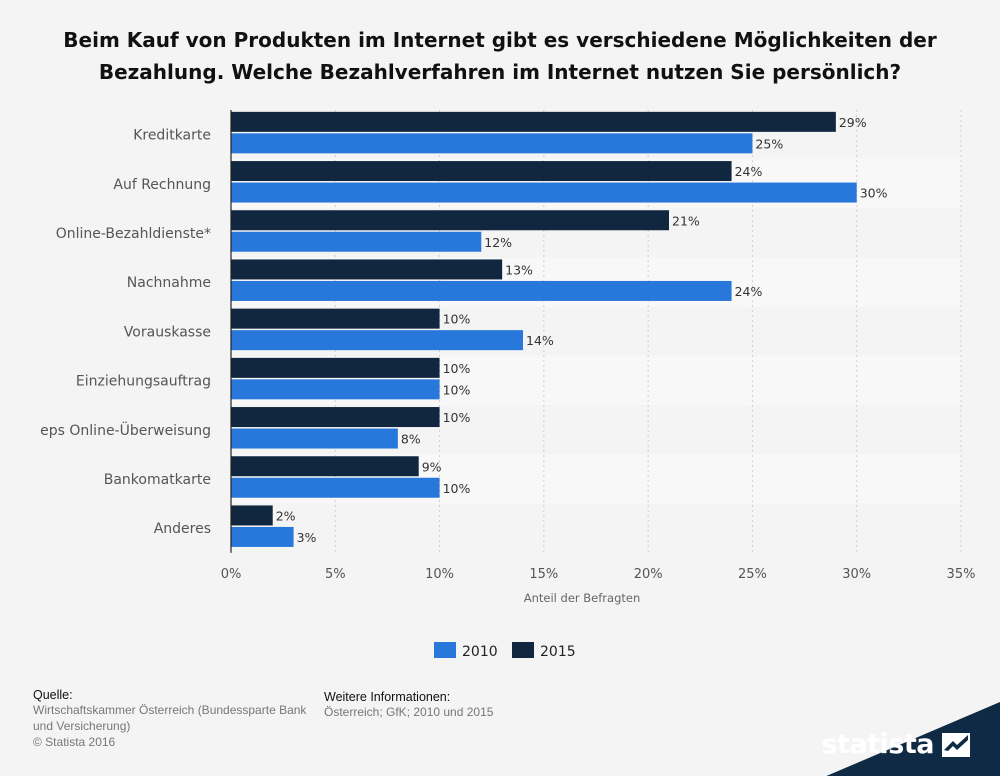 The width and height of the screenshot is (1000, 776). I want to click on category-label: Einziehungsauftrag, so click(143, 382).